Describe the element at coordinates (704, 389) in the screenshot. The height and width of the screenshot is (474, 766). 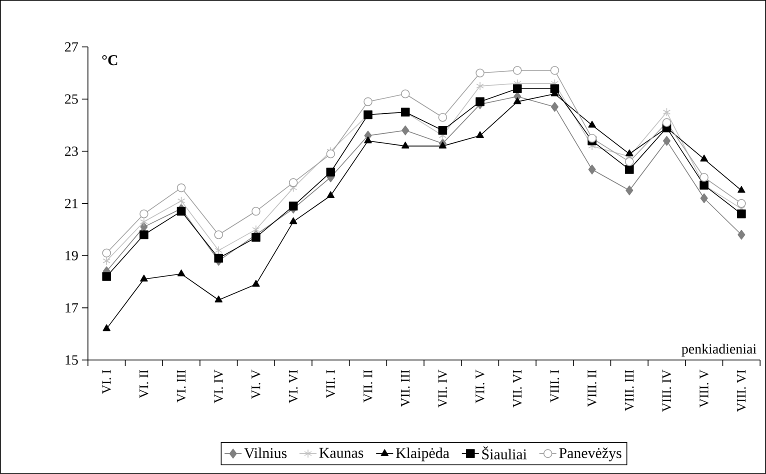
I see `x-tick-label: VIII. V` at that location.